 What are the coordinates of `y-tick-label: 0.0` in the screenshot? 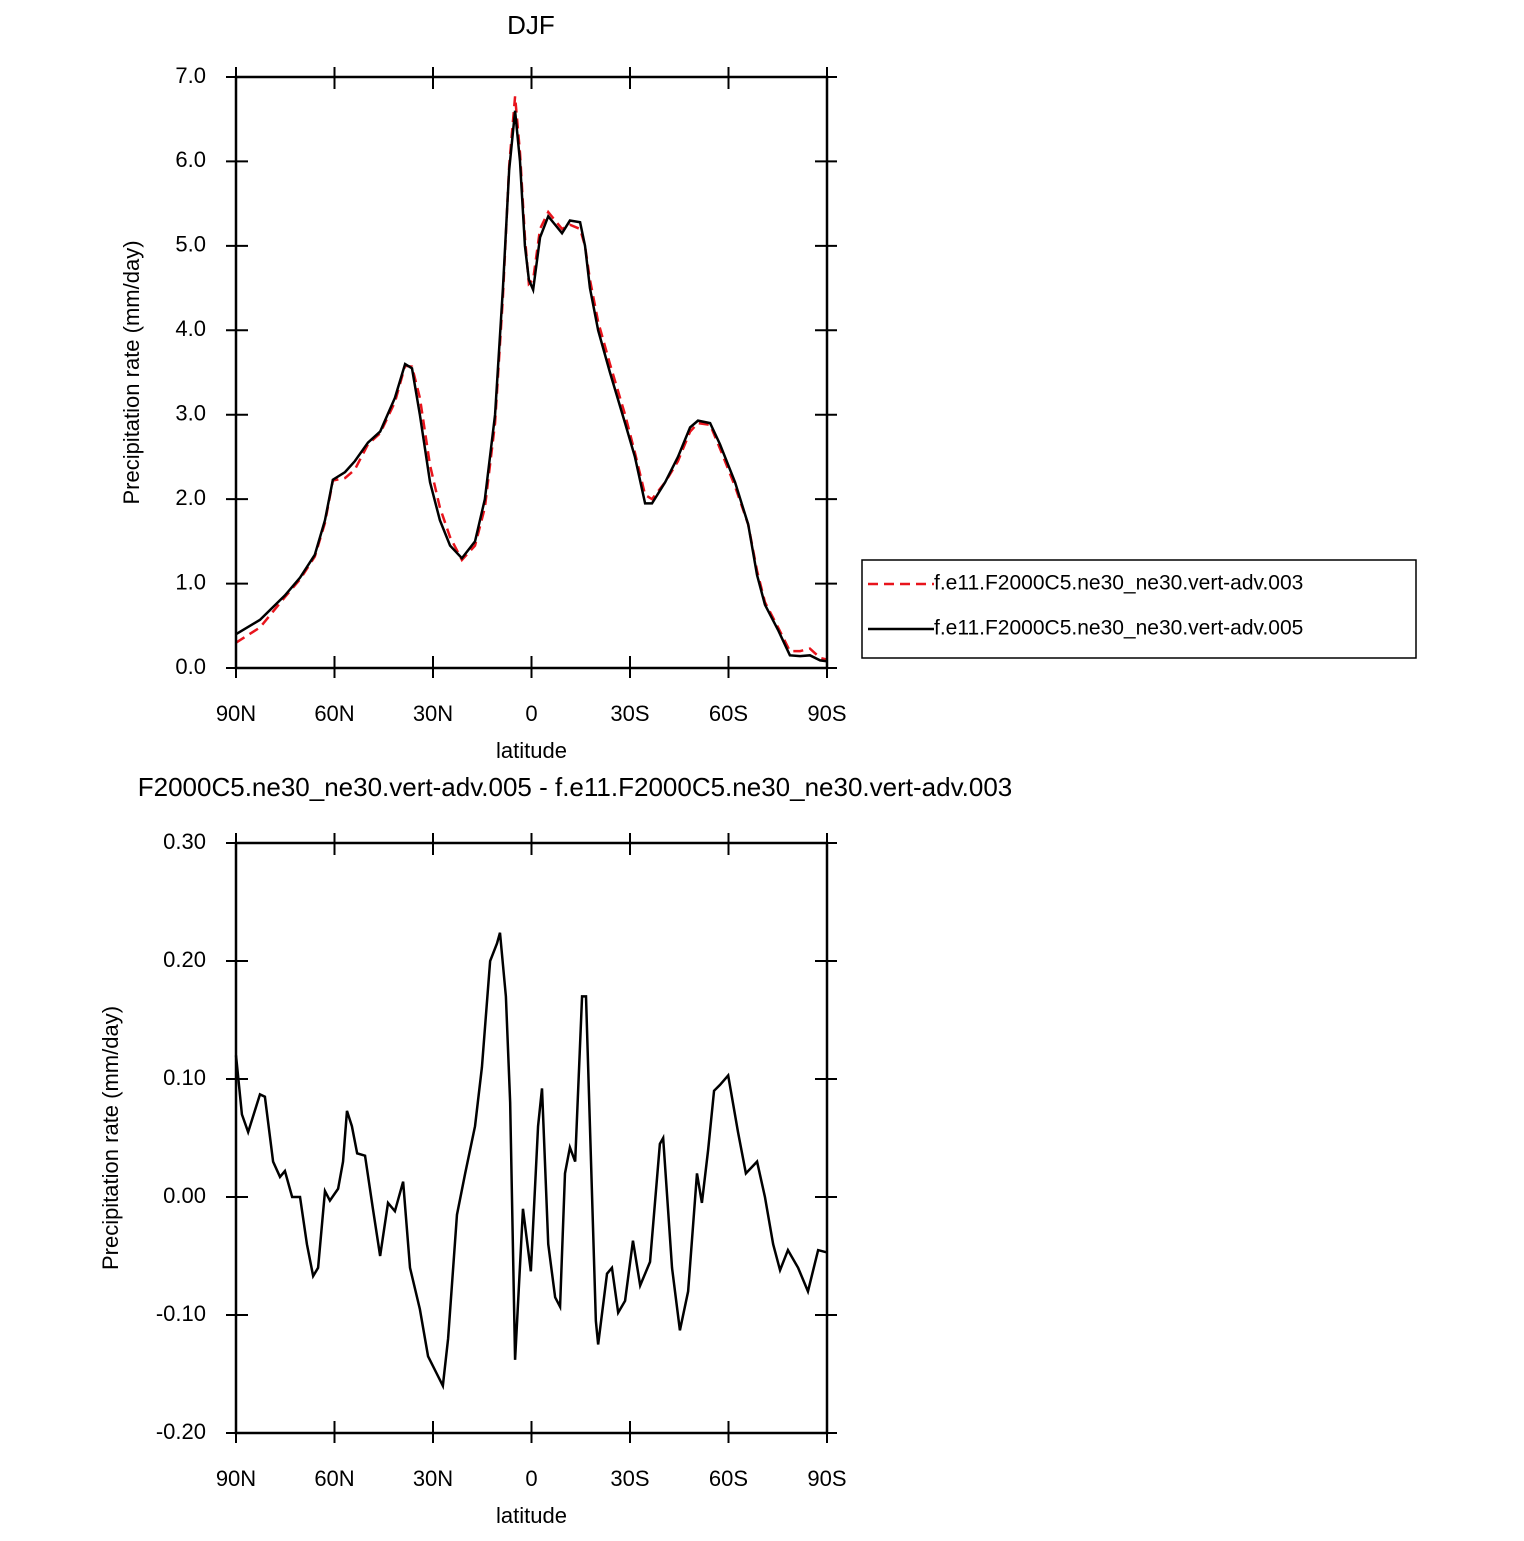 It's located at (190, 666).